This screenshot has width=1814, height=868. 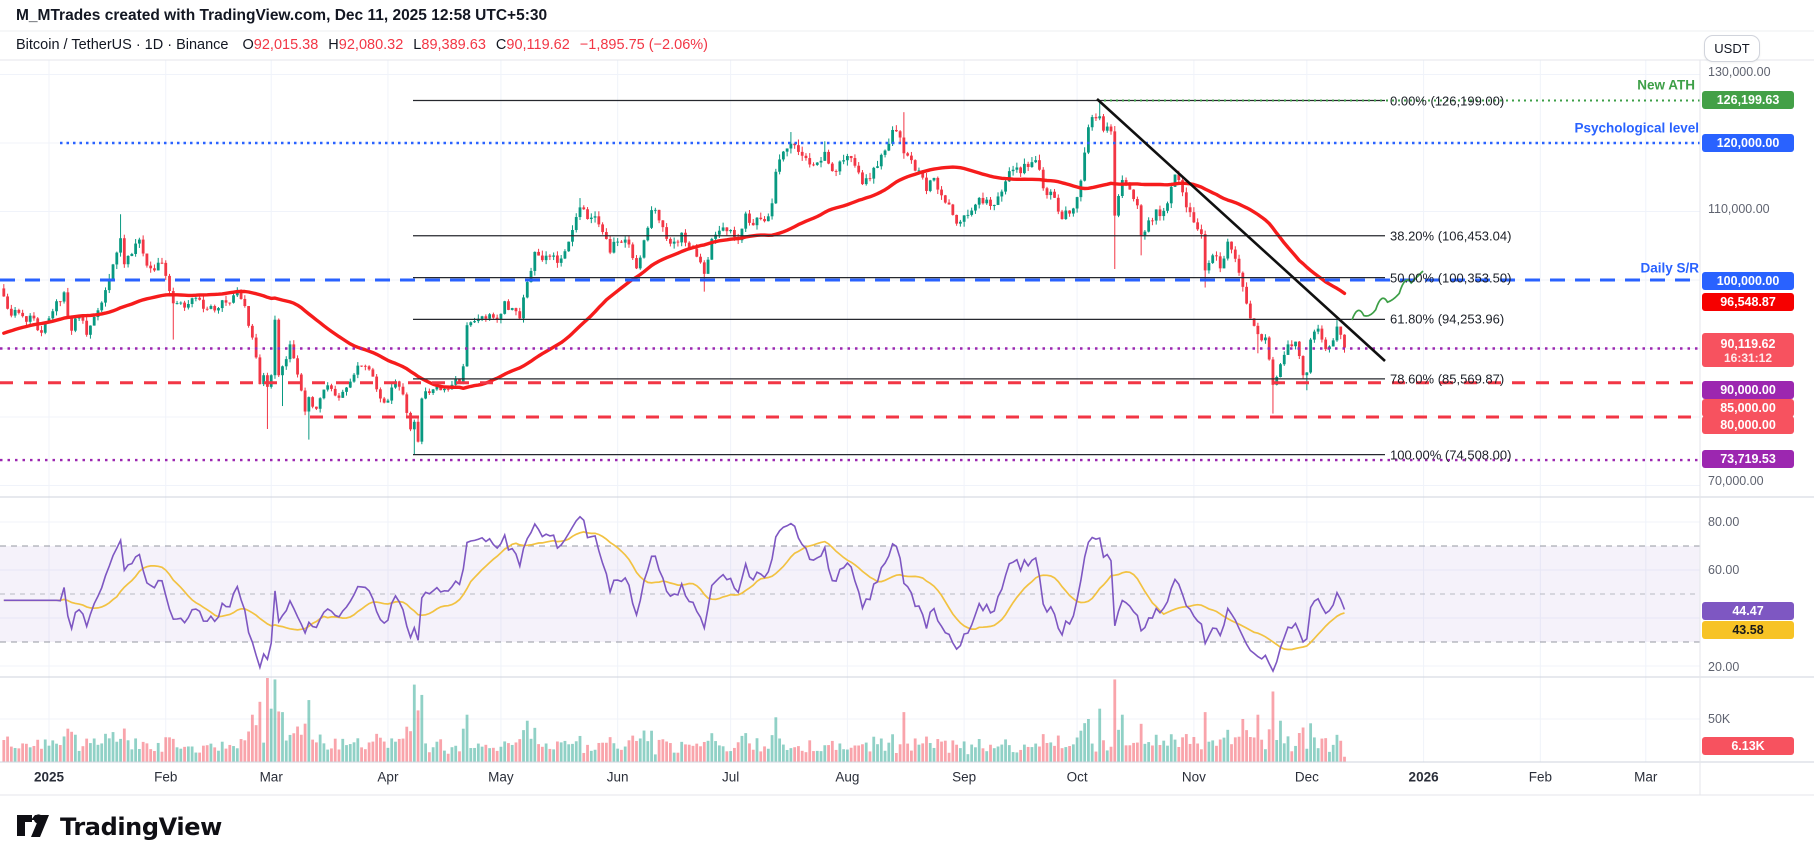 What do you see at coordinates (411, 45) in the screenshot?
I see `ohlc-values: O92,015.38 H92,080.32 L89,389.63 C90,119.62` at bounding box center [411, 45].